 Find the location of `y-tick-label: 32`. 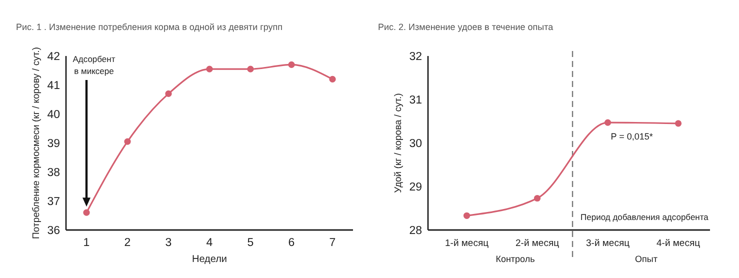

y-tick-label: 32 is located at coordinates (415, 57).